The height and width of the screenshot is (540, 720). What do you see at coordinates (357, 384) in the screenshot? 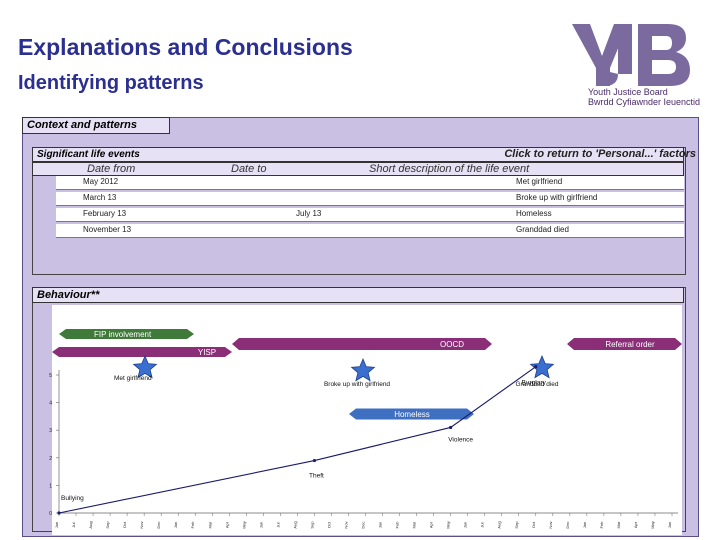
I see `life-event-label: Broke up with girlfriend` at bounding box center [357, 384].